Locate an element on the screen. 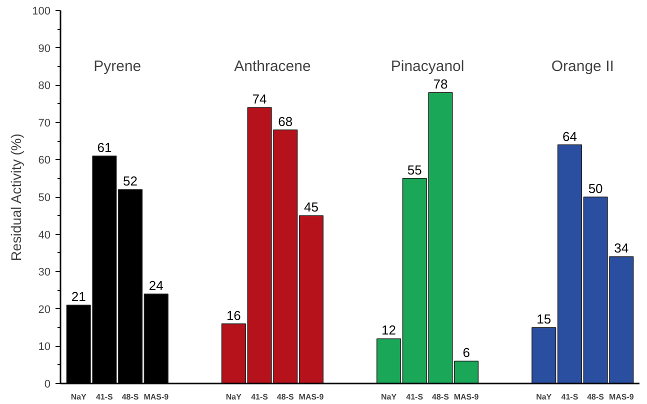 This screenshot has width=647, height=404. annotation: Anthracene is located at coordinates (272, 66).